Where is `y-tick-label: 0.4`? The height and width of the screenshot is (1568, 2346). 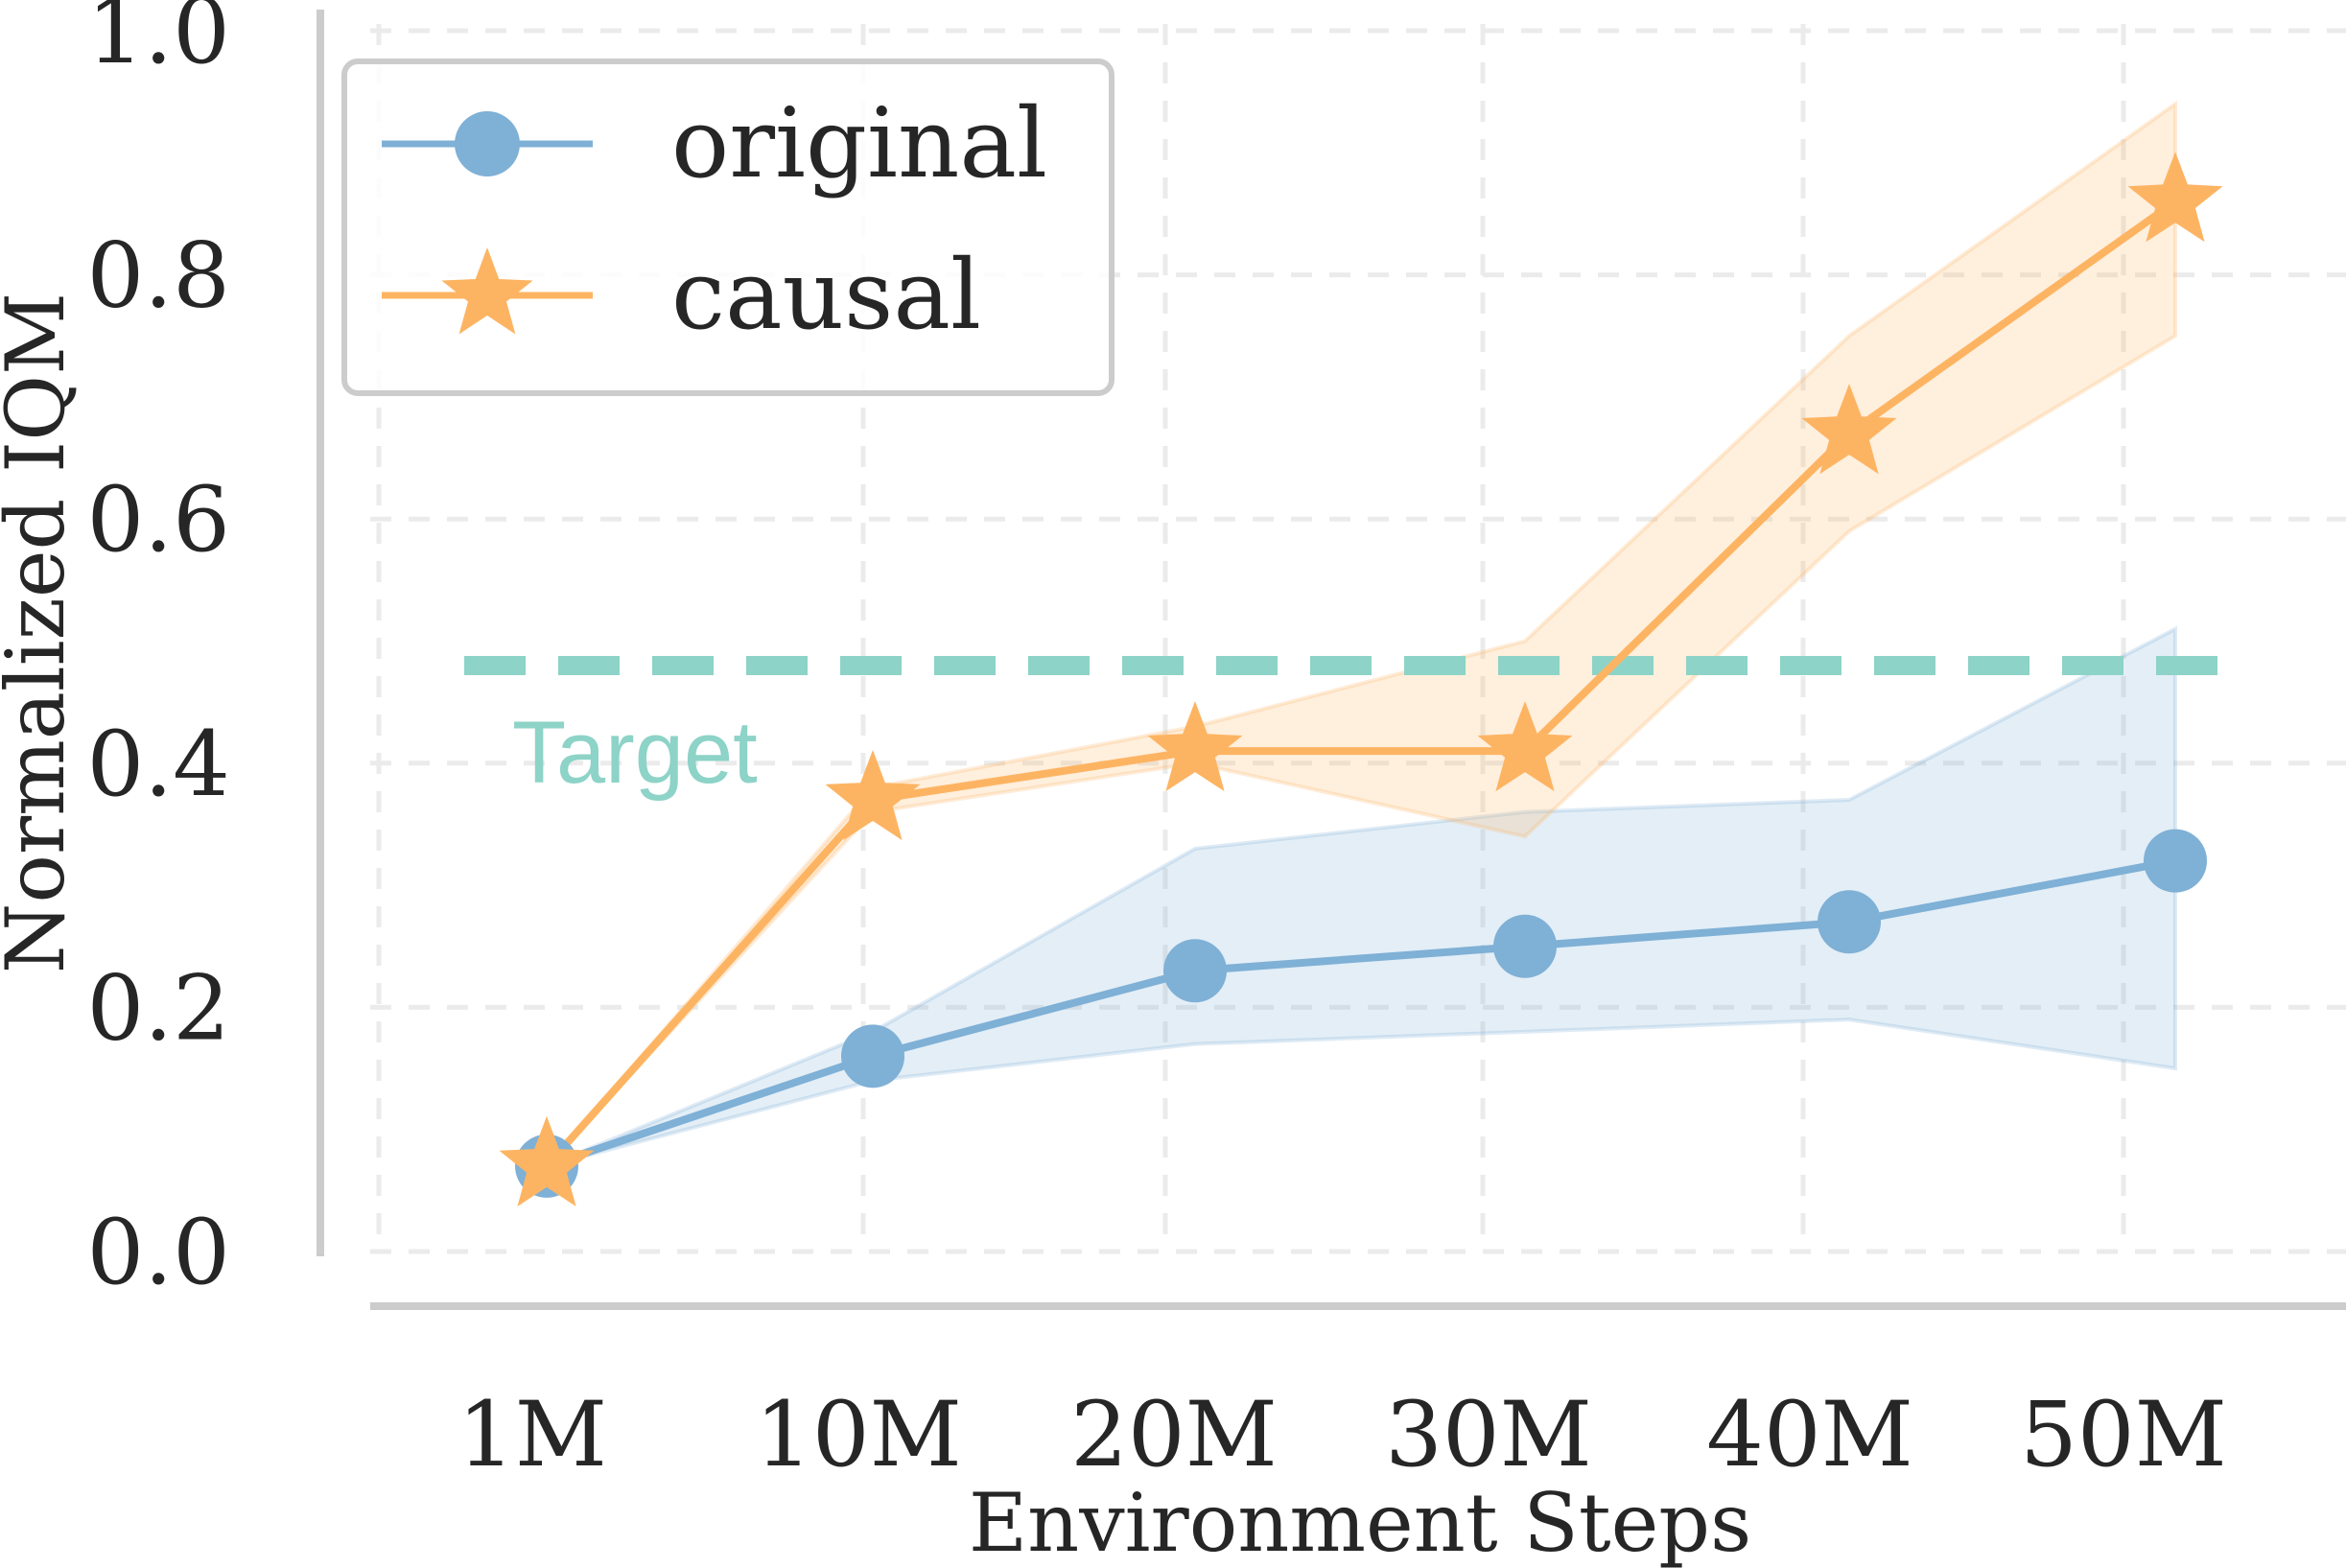 y-tick-label: 0.4 is located at coordinates (159, 765).